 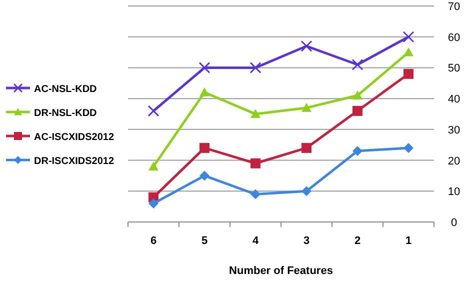 I want to click on y-tick-label: 40, so click(x=454, y=100).